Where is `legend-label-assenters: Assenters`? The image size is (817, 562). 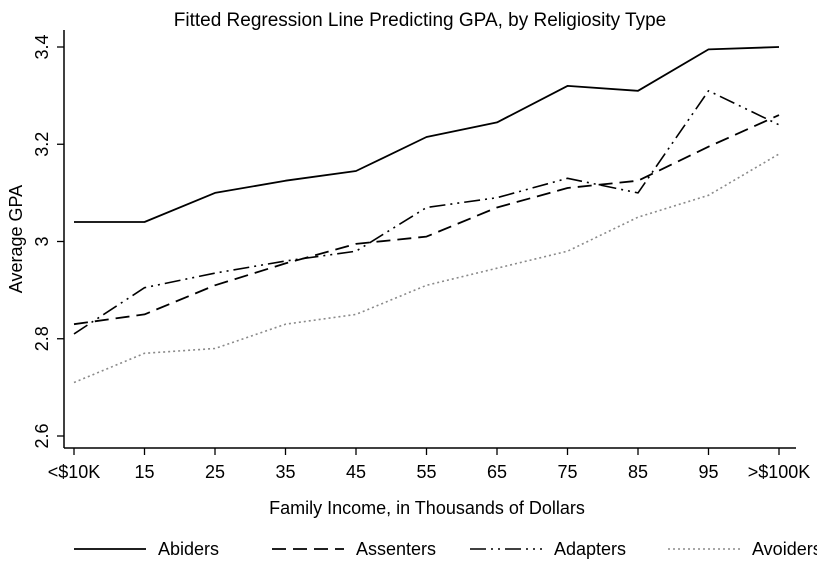
legend-label-assenters: Assenters is located at coordinates (396, 549).